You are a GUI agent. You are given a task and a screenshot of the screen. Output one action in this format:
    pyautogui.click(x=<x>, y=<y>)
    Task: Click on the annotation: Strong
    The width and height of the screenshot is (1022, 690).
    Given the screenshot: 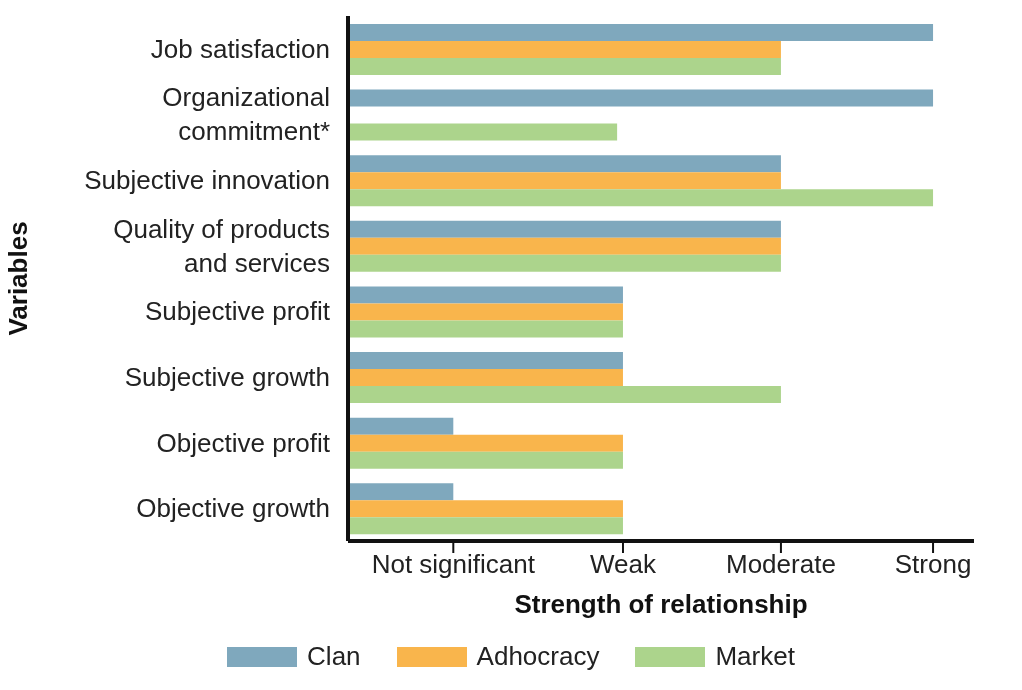 What is the action you would take?
    pyautogui.click(x=933, y=564)
    